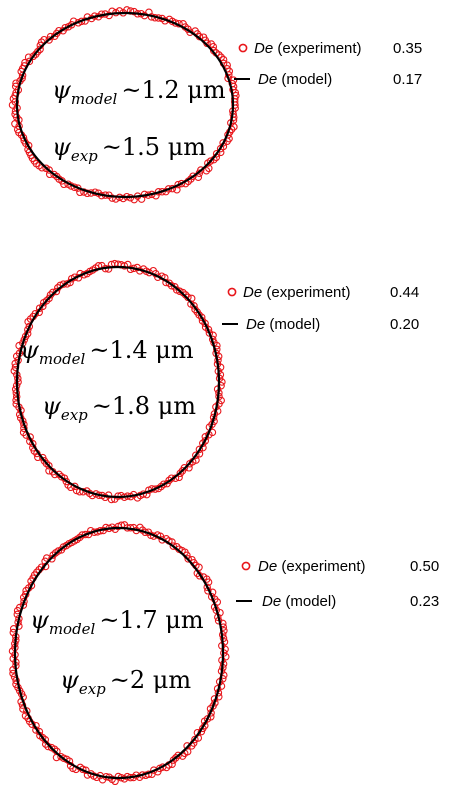 The height and width of the screenshot is (785, 452). What do you see at coordinates (119, 408) in the screenshot?
I see `psi-exp-label: ψexp ~1.8 μm` at bounding box center [119, 408].